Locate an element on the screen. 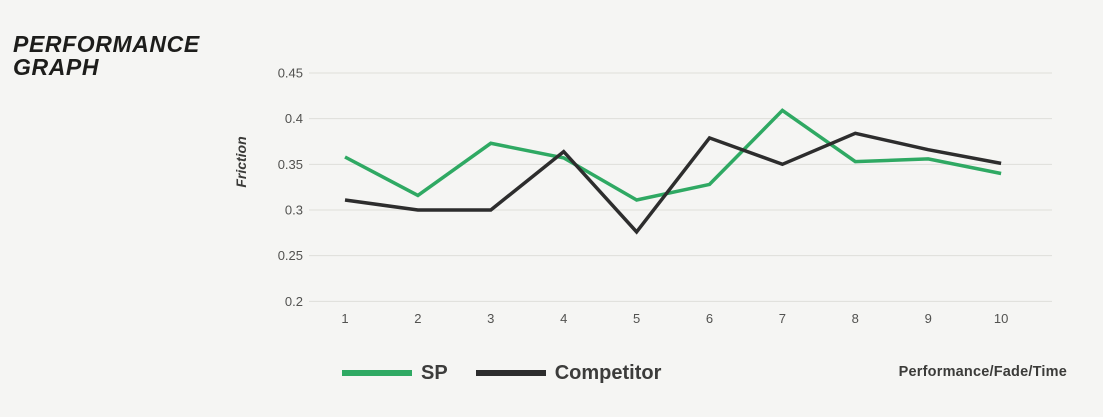  y-tick-label: 0.35 is located at coordinates (290, 164).